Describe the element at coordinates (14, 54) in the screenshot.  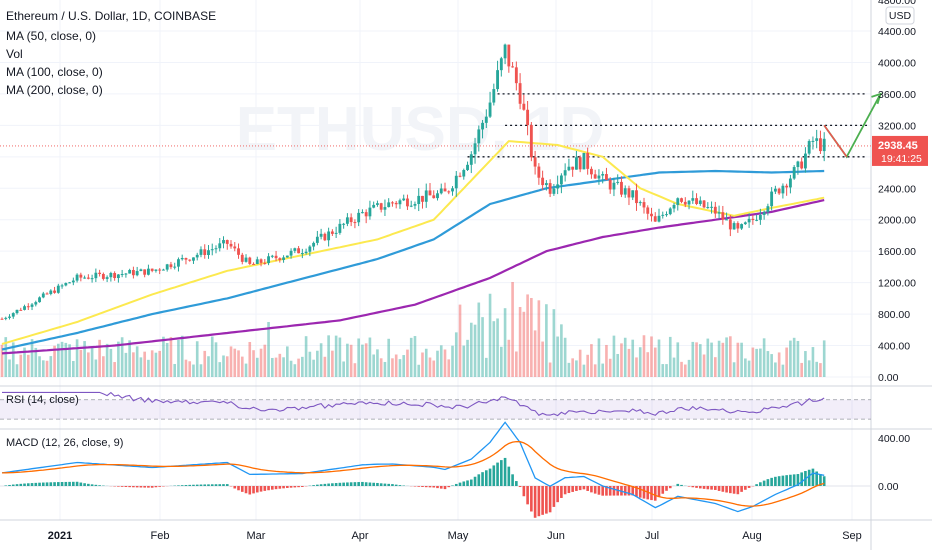
I see `indicator-volume-label: Vol` at that location.